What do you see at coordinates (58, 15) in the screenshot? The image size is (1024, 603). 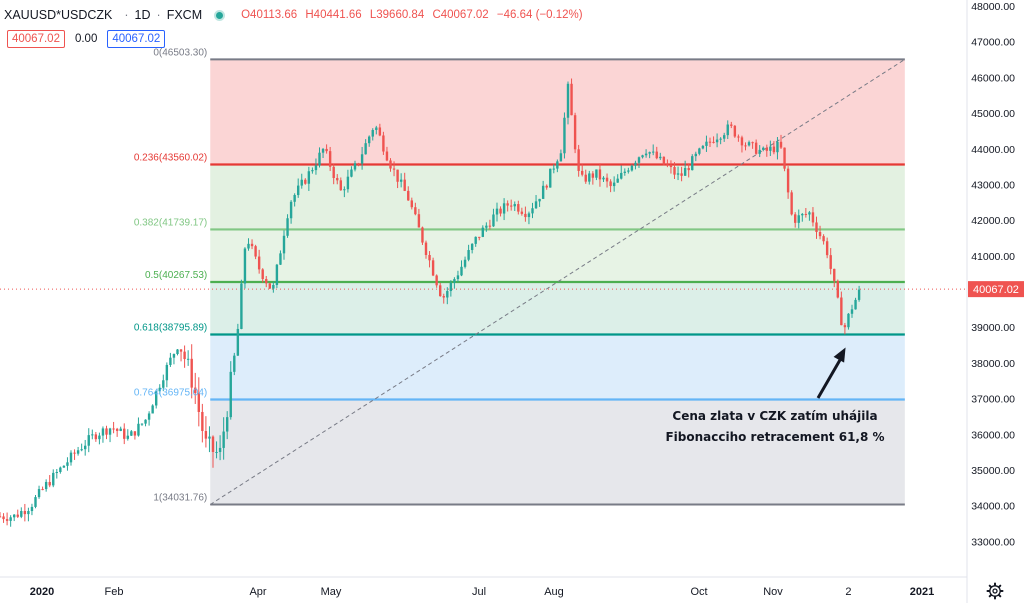 I see `symbol-name: XAUUSD*USDCZK` at bounding box center [58, 15].